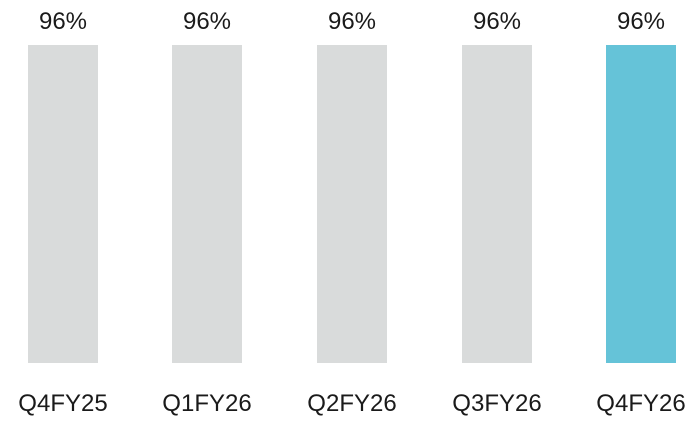 Image resolution: width=695 pixels, height=421 pixels. I want to click on bar-q1fy26, so click(207, 204).